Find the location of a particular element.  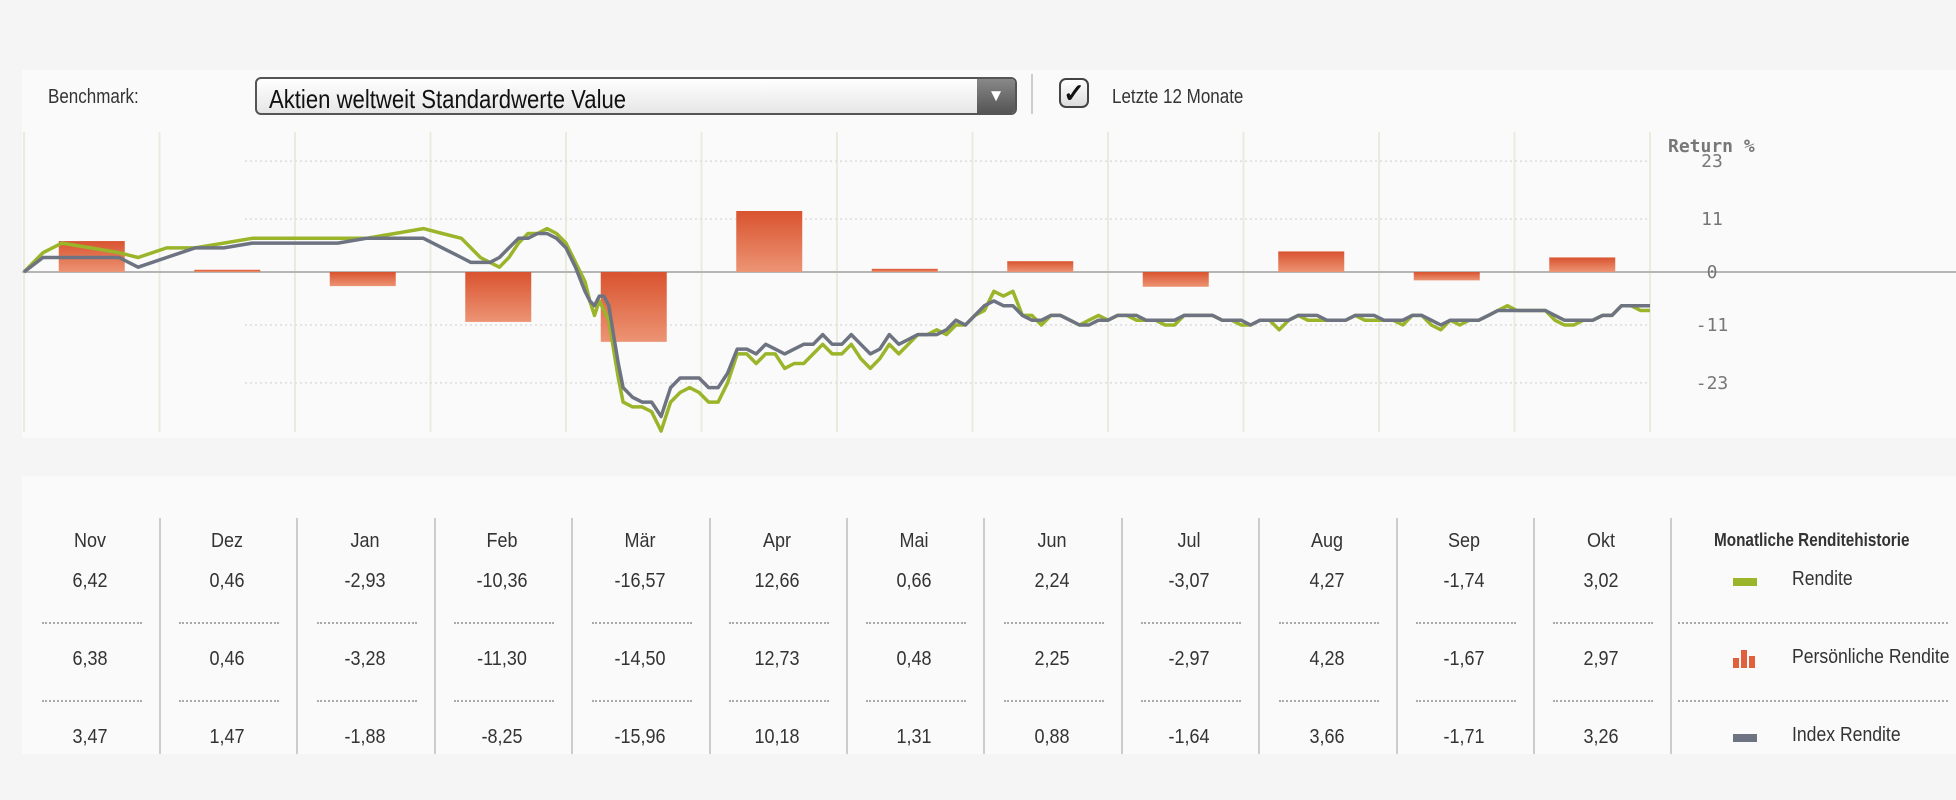

persoenliche-rendite-value: -11,30 is located at coordinates (502, 659).